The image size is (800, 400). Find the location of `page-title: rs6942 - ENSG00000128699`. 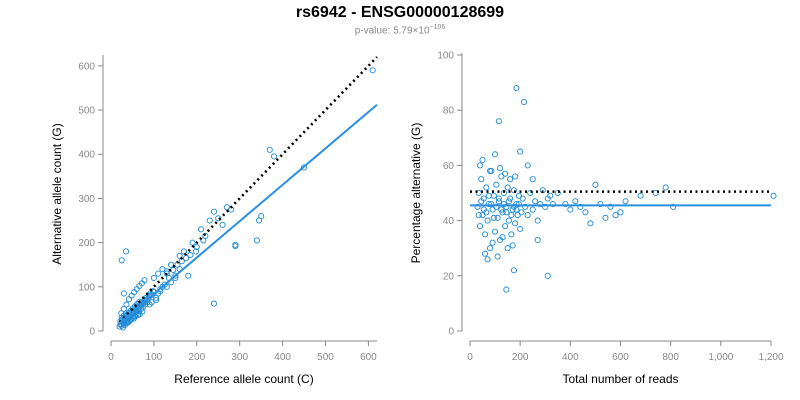

page-title: rs6942 - ENSG00000128699 is located at coordinates (400, 12).